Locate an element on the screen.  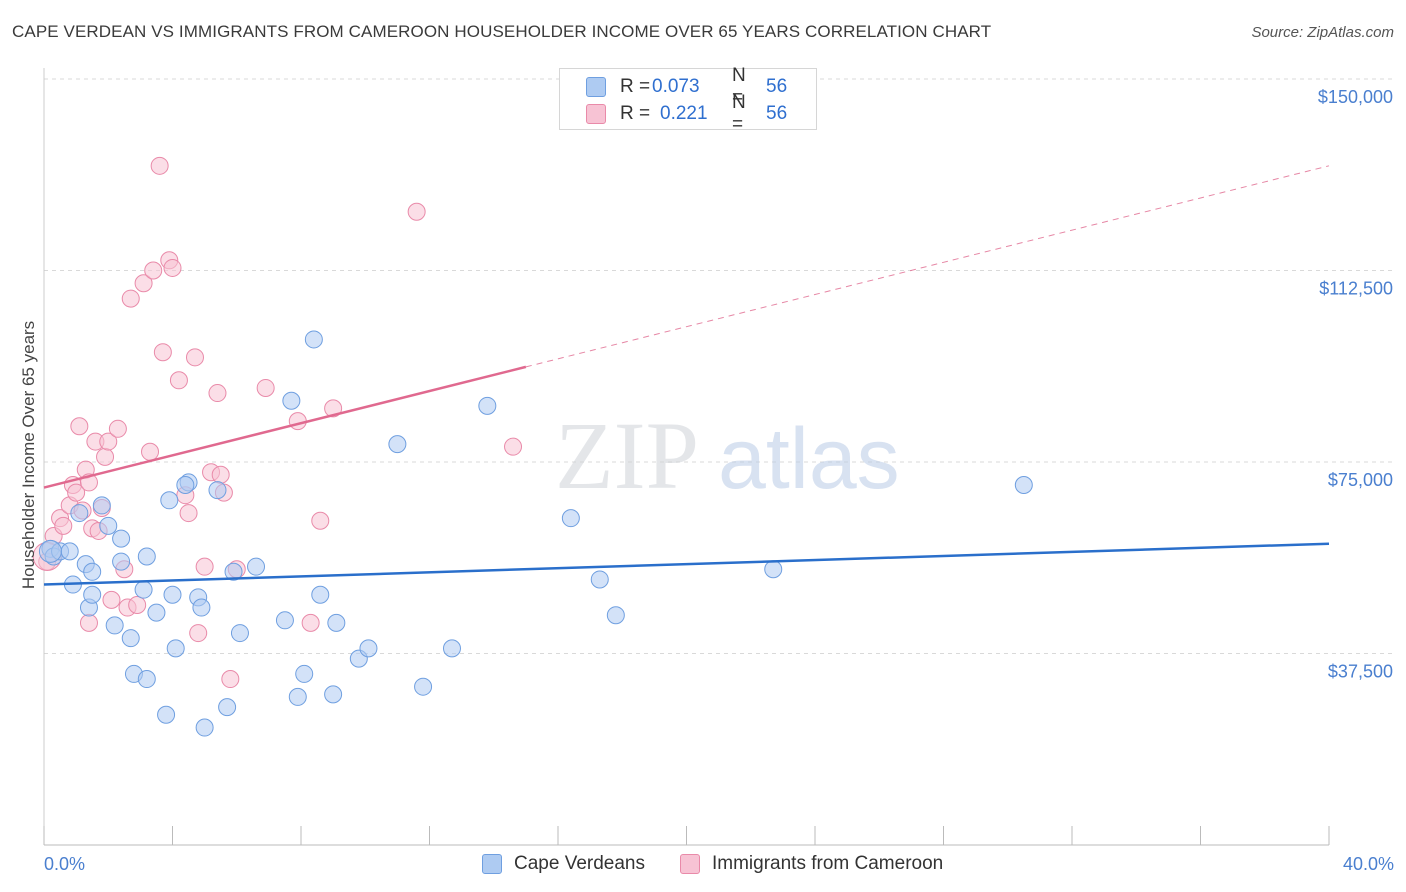
x-tick-label-min: 0.0% is located at coordinates (64, 864).